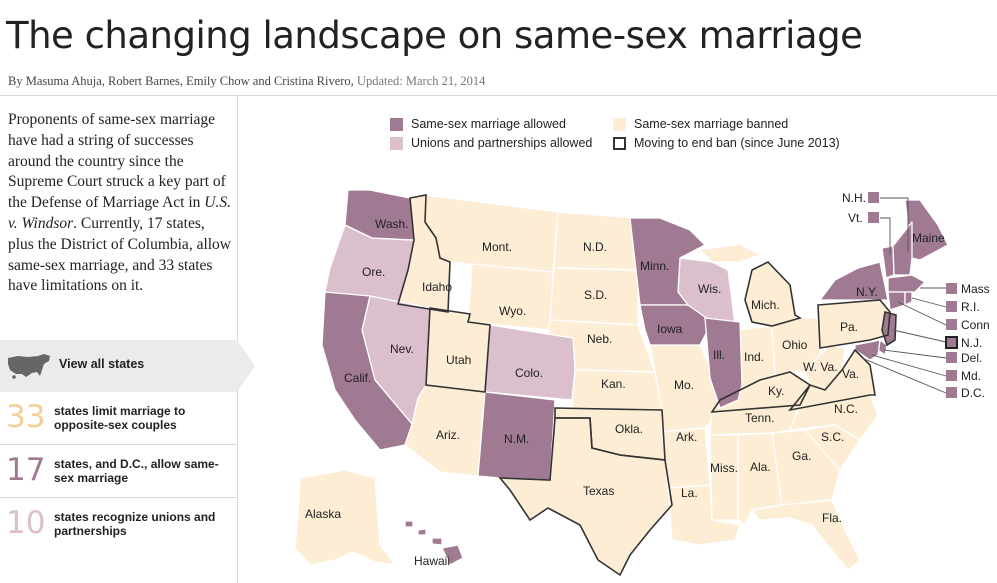 Image resolution: width=997 pixels, height=583 pixels. What do you see at coordinates (529, 373) in the screenshot?
I see `label-co: Colo.` at bounding box center [529, 373].